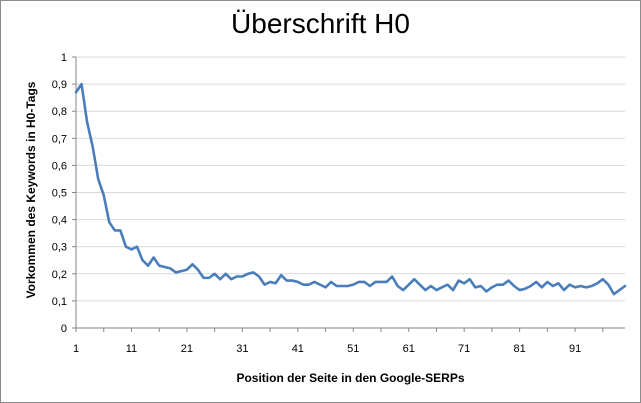  What do you see at coordinates (242, 349) in the screenshot?
I see `x-tick-label: 31` at bounding box center [242, 349].